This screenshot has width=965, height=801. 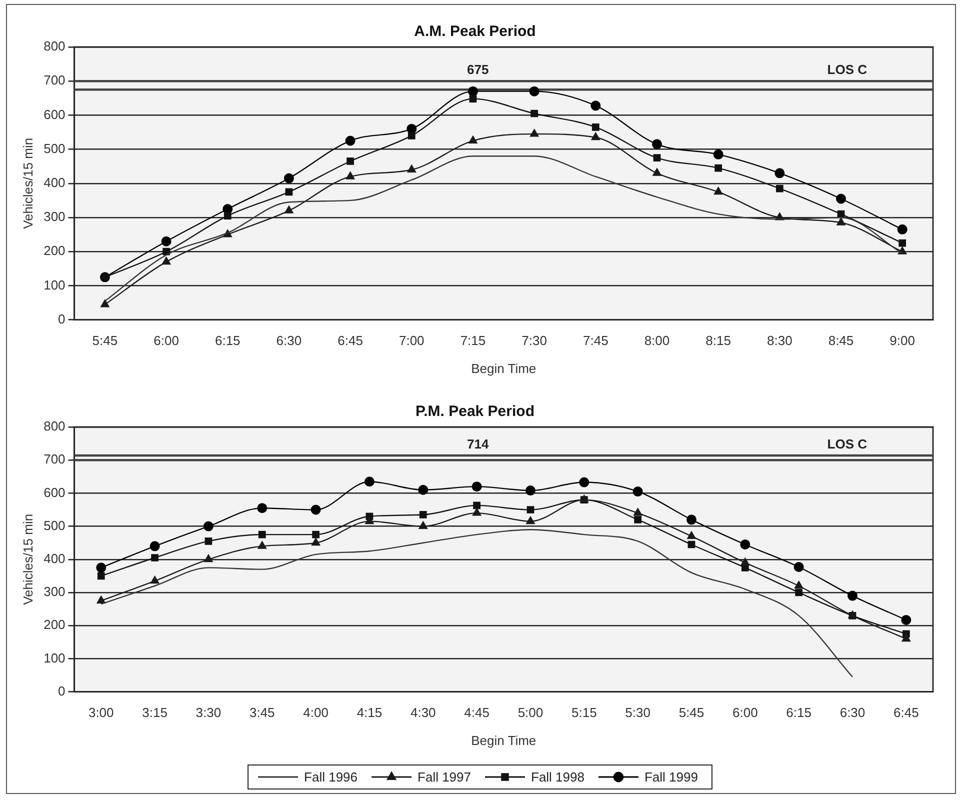 What do you see at coordinates (718, 340) in the screenshot?
I see `x-tick-label: 8:15` at bounding box center [718, 340].